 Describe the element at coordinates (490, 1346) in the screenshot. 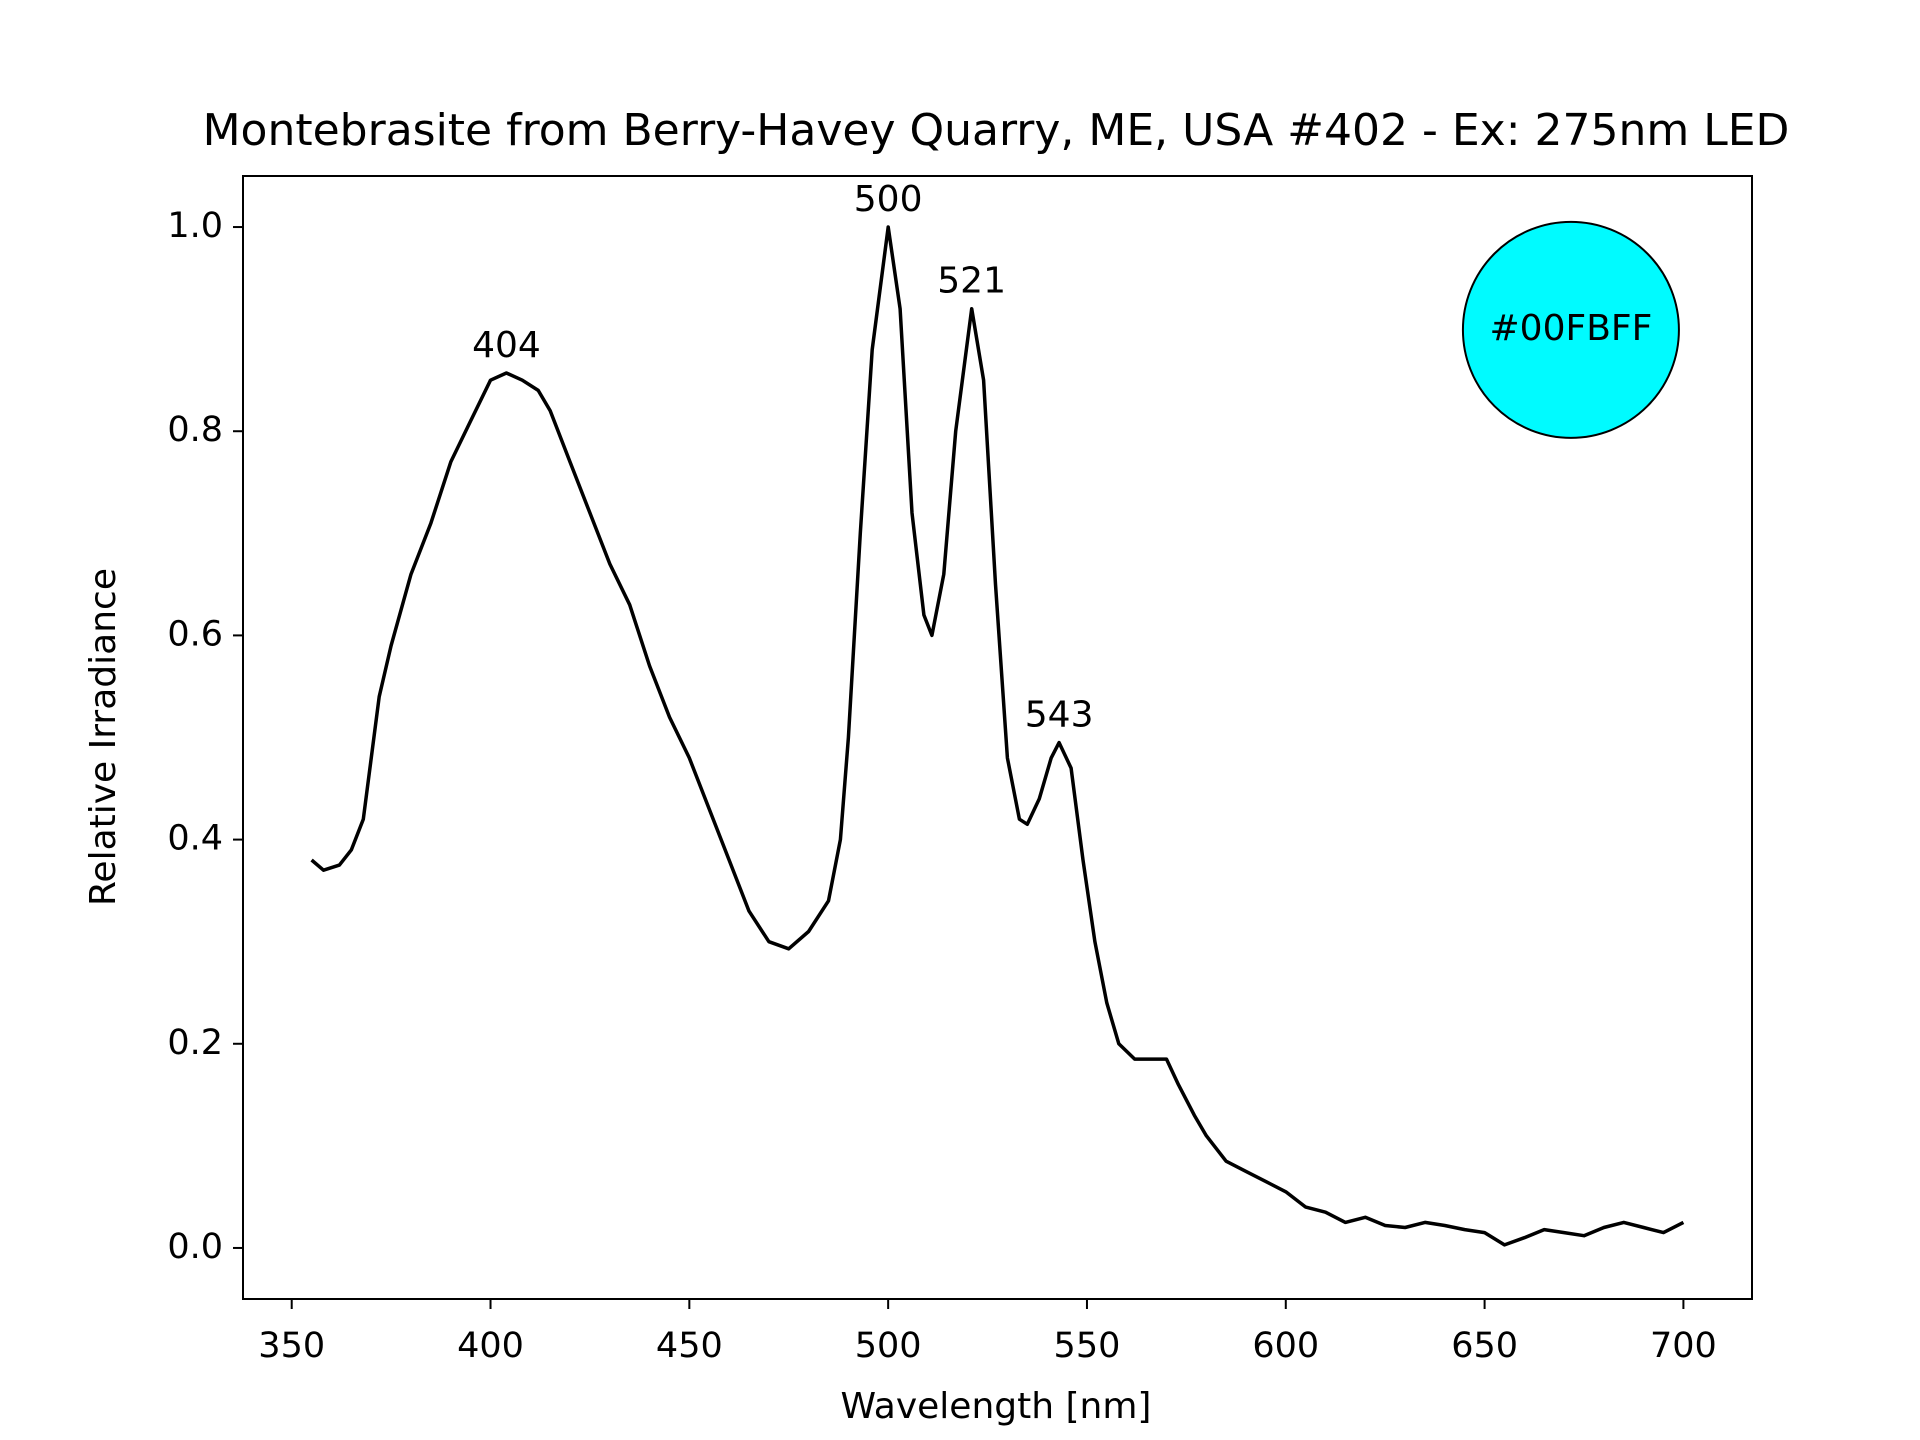

I see `x-tick-label: 400` at that location.